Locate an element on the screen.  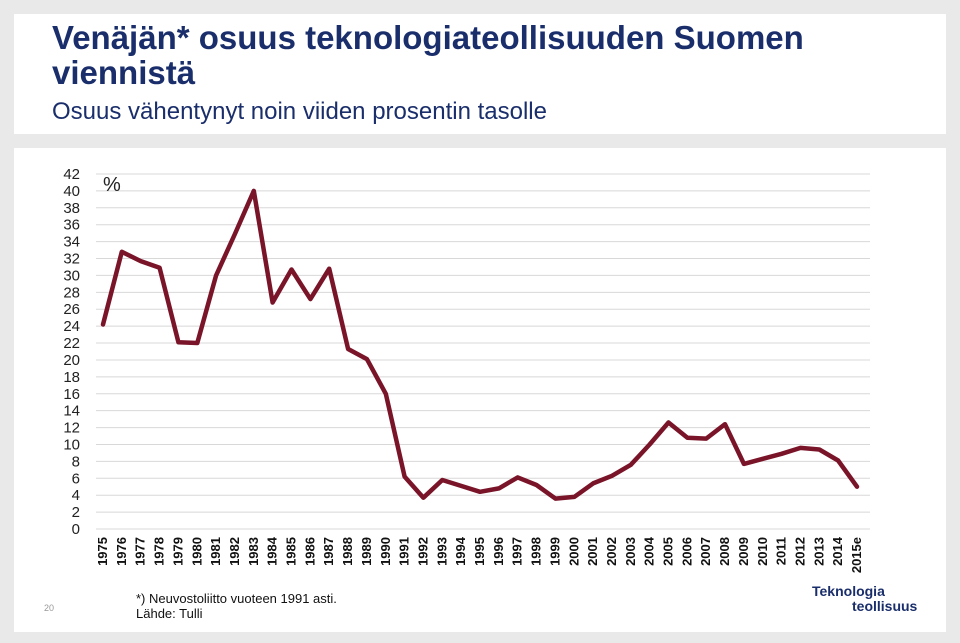
x-tick-label: 1995 is located at coordinates (479, 551).